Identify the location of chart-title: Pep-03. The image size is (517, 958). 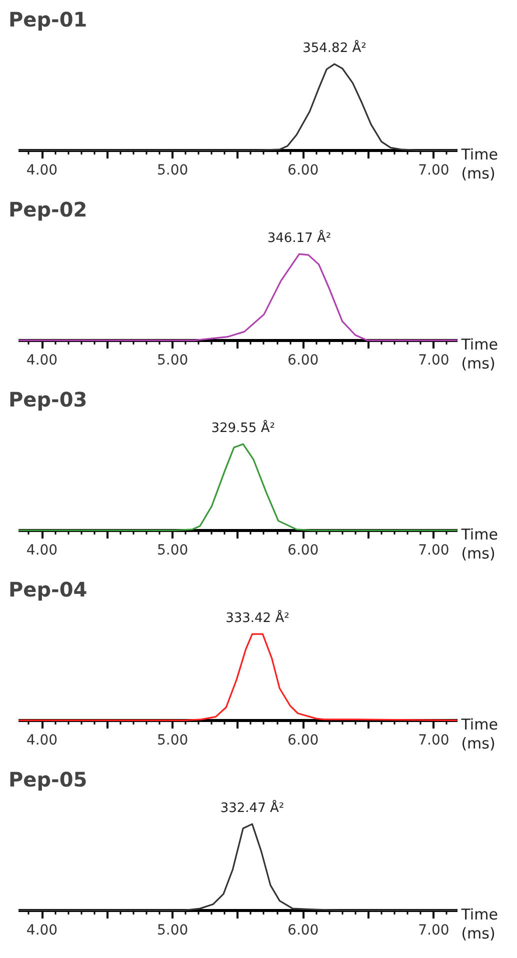
(48, 400).